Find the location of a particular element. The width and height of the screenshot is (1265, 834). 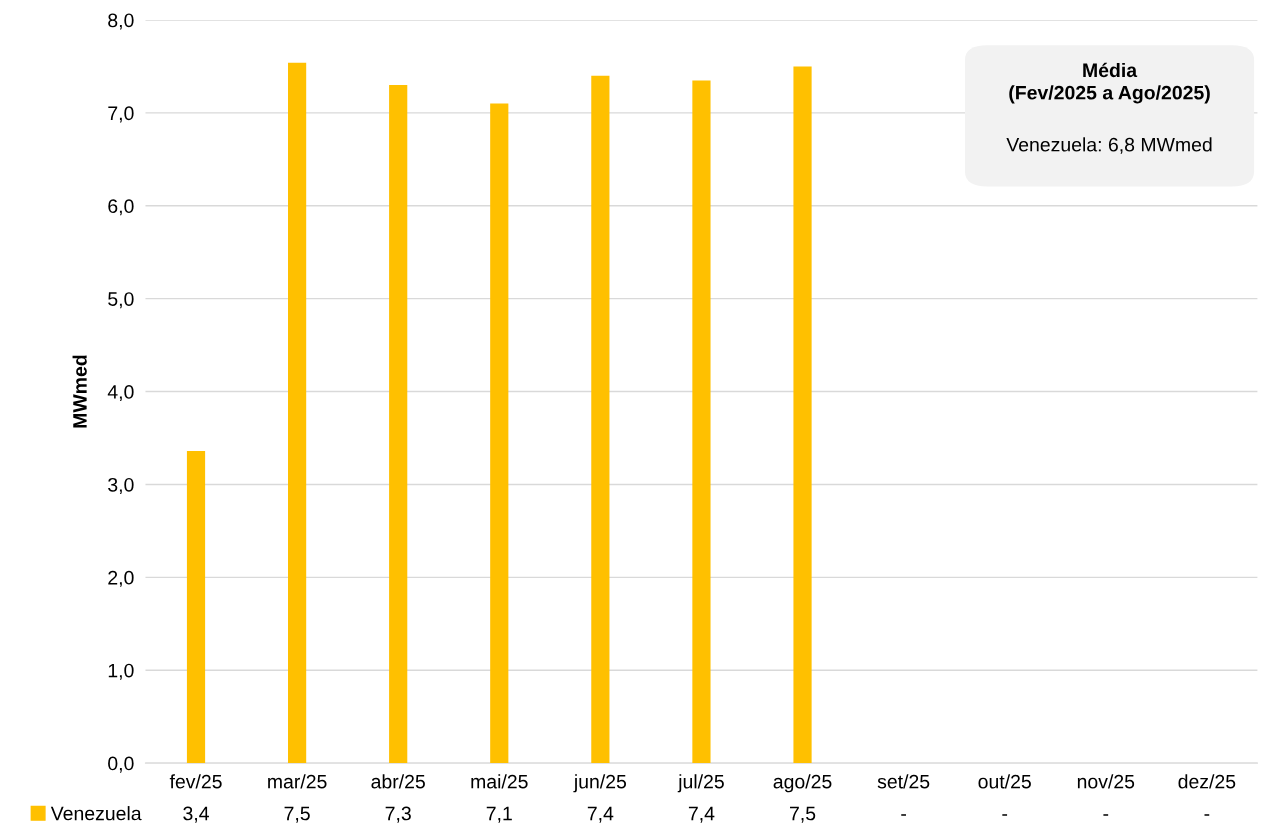

x-tick-label: set/25 is located at coordinates (903, 781).